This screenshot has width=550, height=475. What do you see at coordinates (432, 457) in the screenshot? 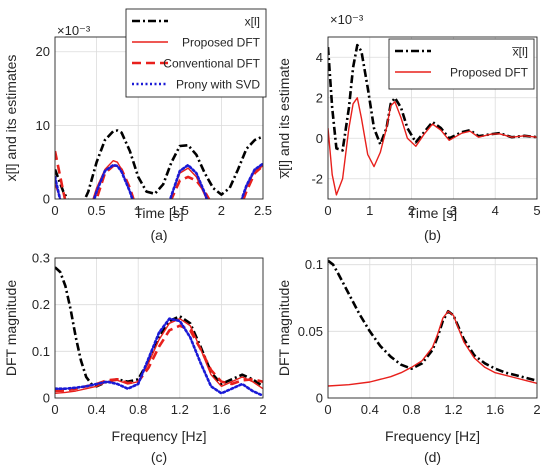
I see `panel-label: (d)` at bounding box center [432, 457].